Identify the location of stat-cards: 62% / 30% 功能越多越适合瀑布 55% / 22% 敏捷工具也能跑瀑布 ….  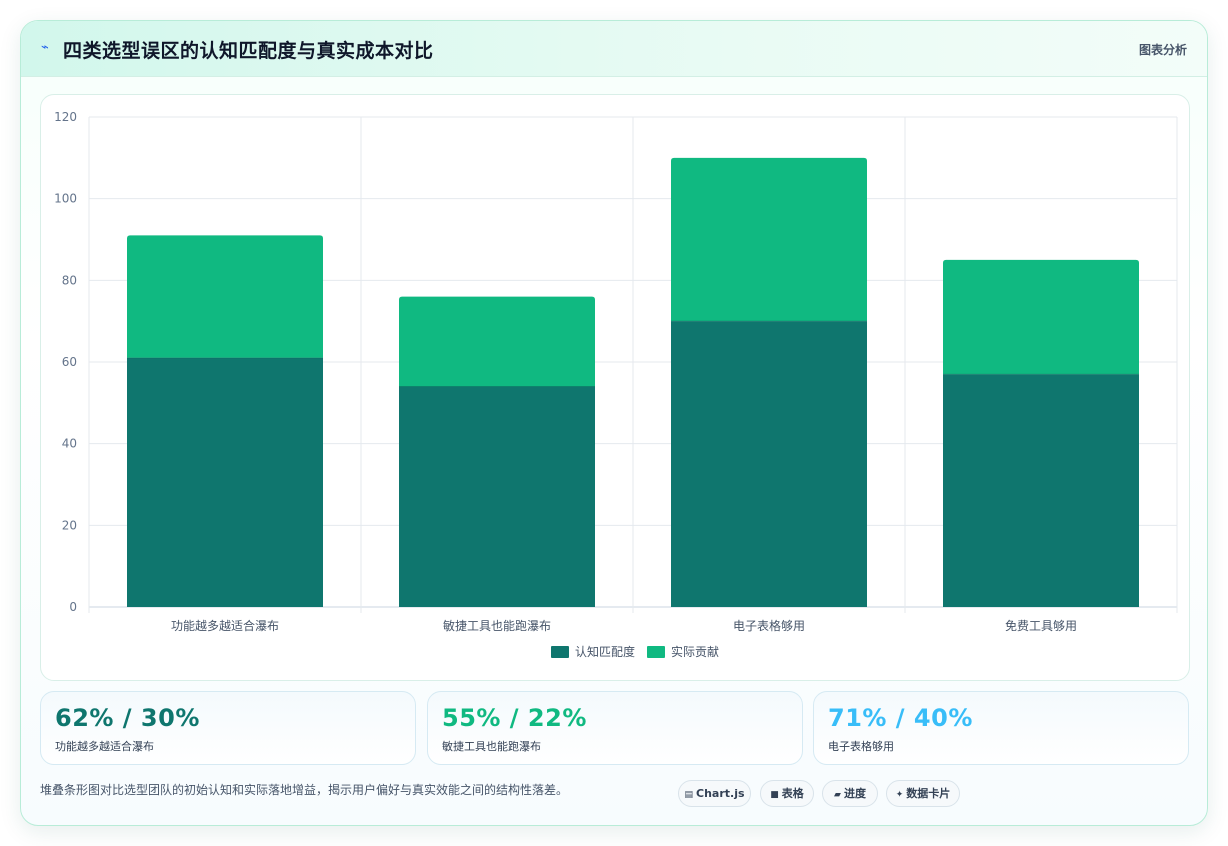
(615, 728).